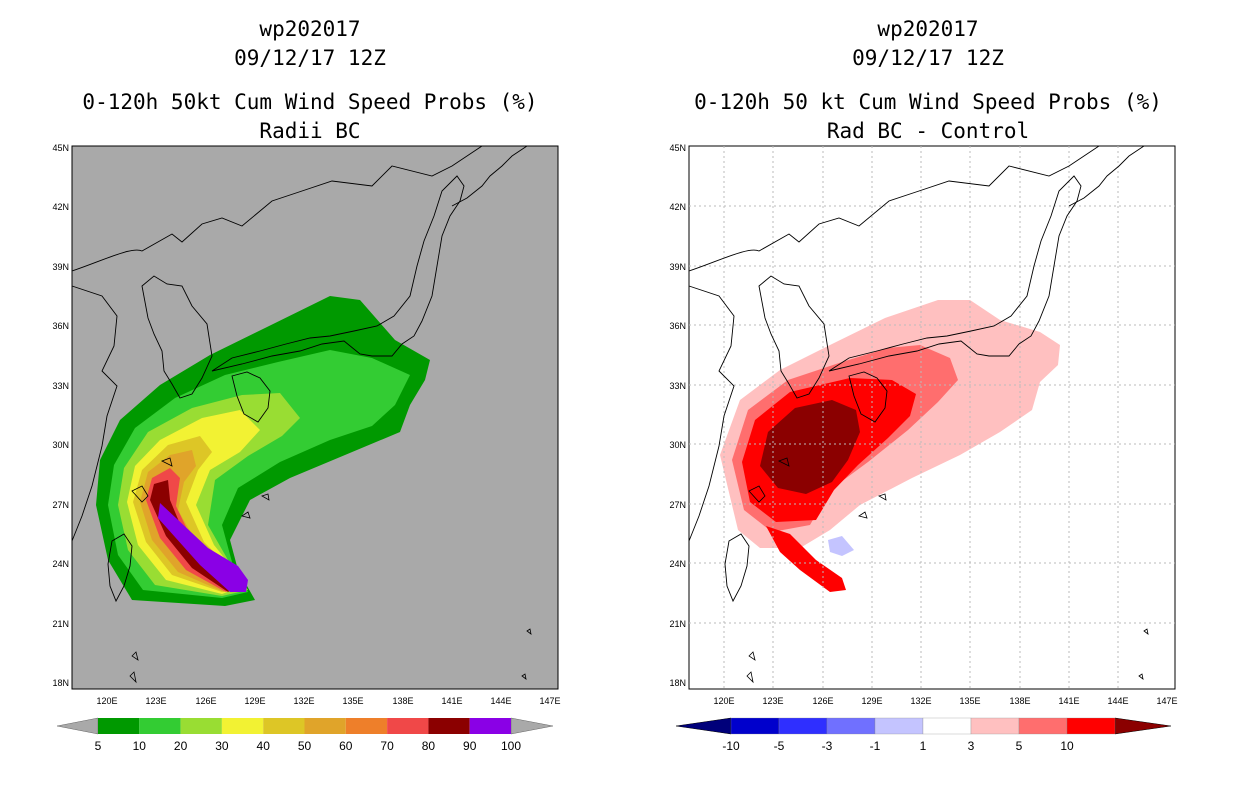 The height and width of the screenshot is (800, 1236). What do you see at coordinates (429, 746) in the screenshot?
I see `colorbar-label: 80` at bounding box center [429, 746].